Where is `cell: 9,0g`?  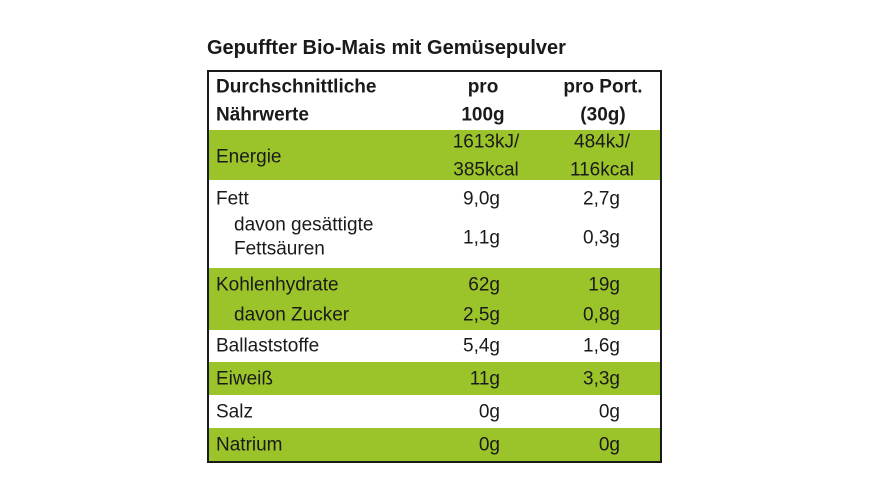 cell: 9,0g is located at coordinates (481, 199).